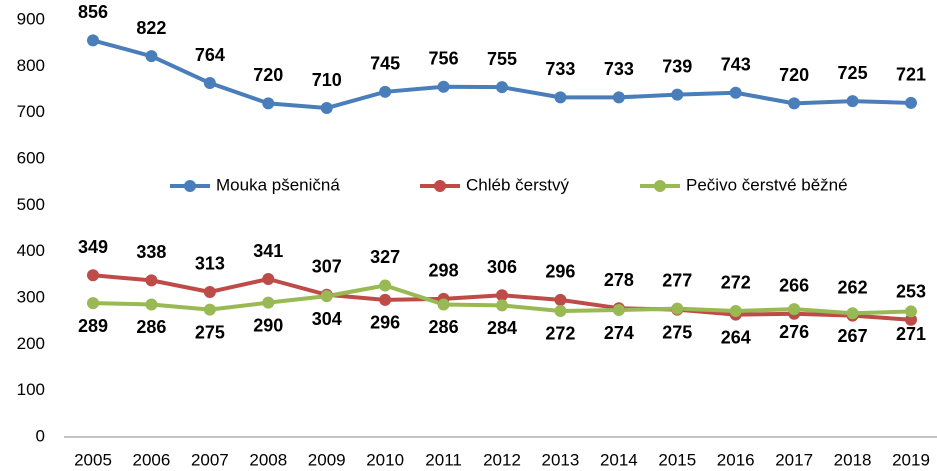 The height and width of the screenshot is (471, 937). Describe the element at coordinates (677, 459) in the screenshot. I see `x-tick-label: 2015` at that location.